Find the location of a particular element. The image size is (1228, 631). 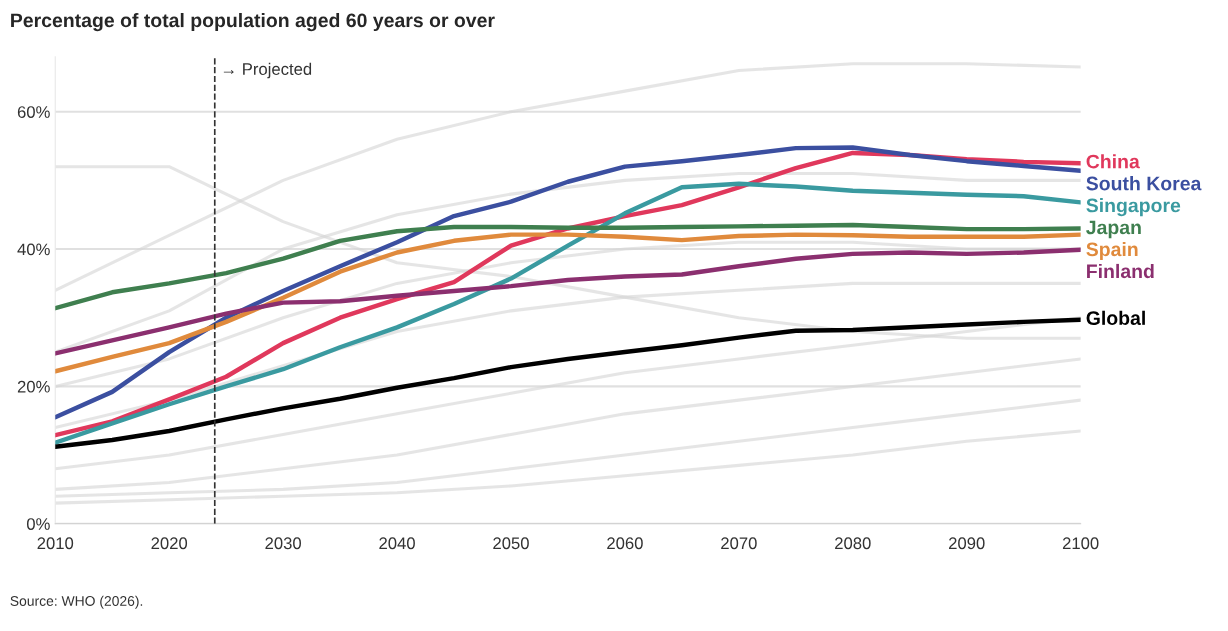

ref-line-label: → Projected is located at coordinates (267, 70).